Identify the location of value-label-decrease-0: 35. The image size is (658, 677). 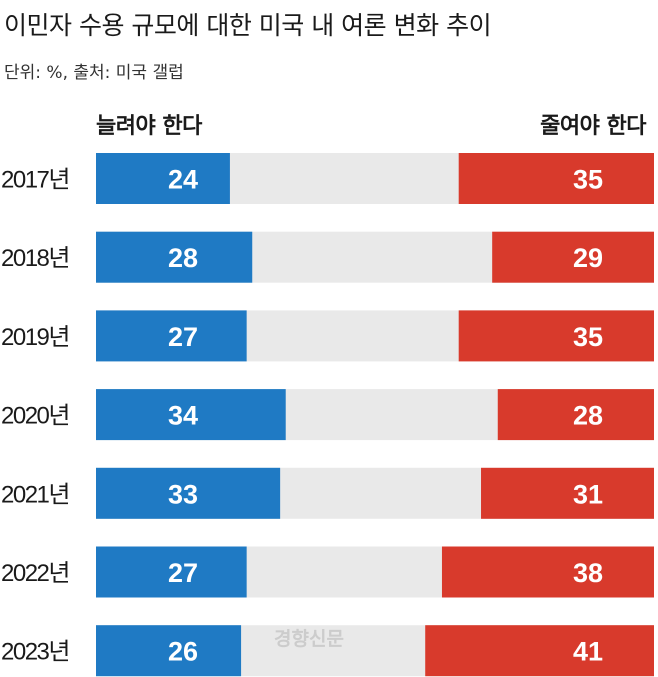
(588, 180).